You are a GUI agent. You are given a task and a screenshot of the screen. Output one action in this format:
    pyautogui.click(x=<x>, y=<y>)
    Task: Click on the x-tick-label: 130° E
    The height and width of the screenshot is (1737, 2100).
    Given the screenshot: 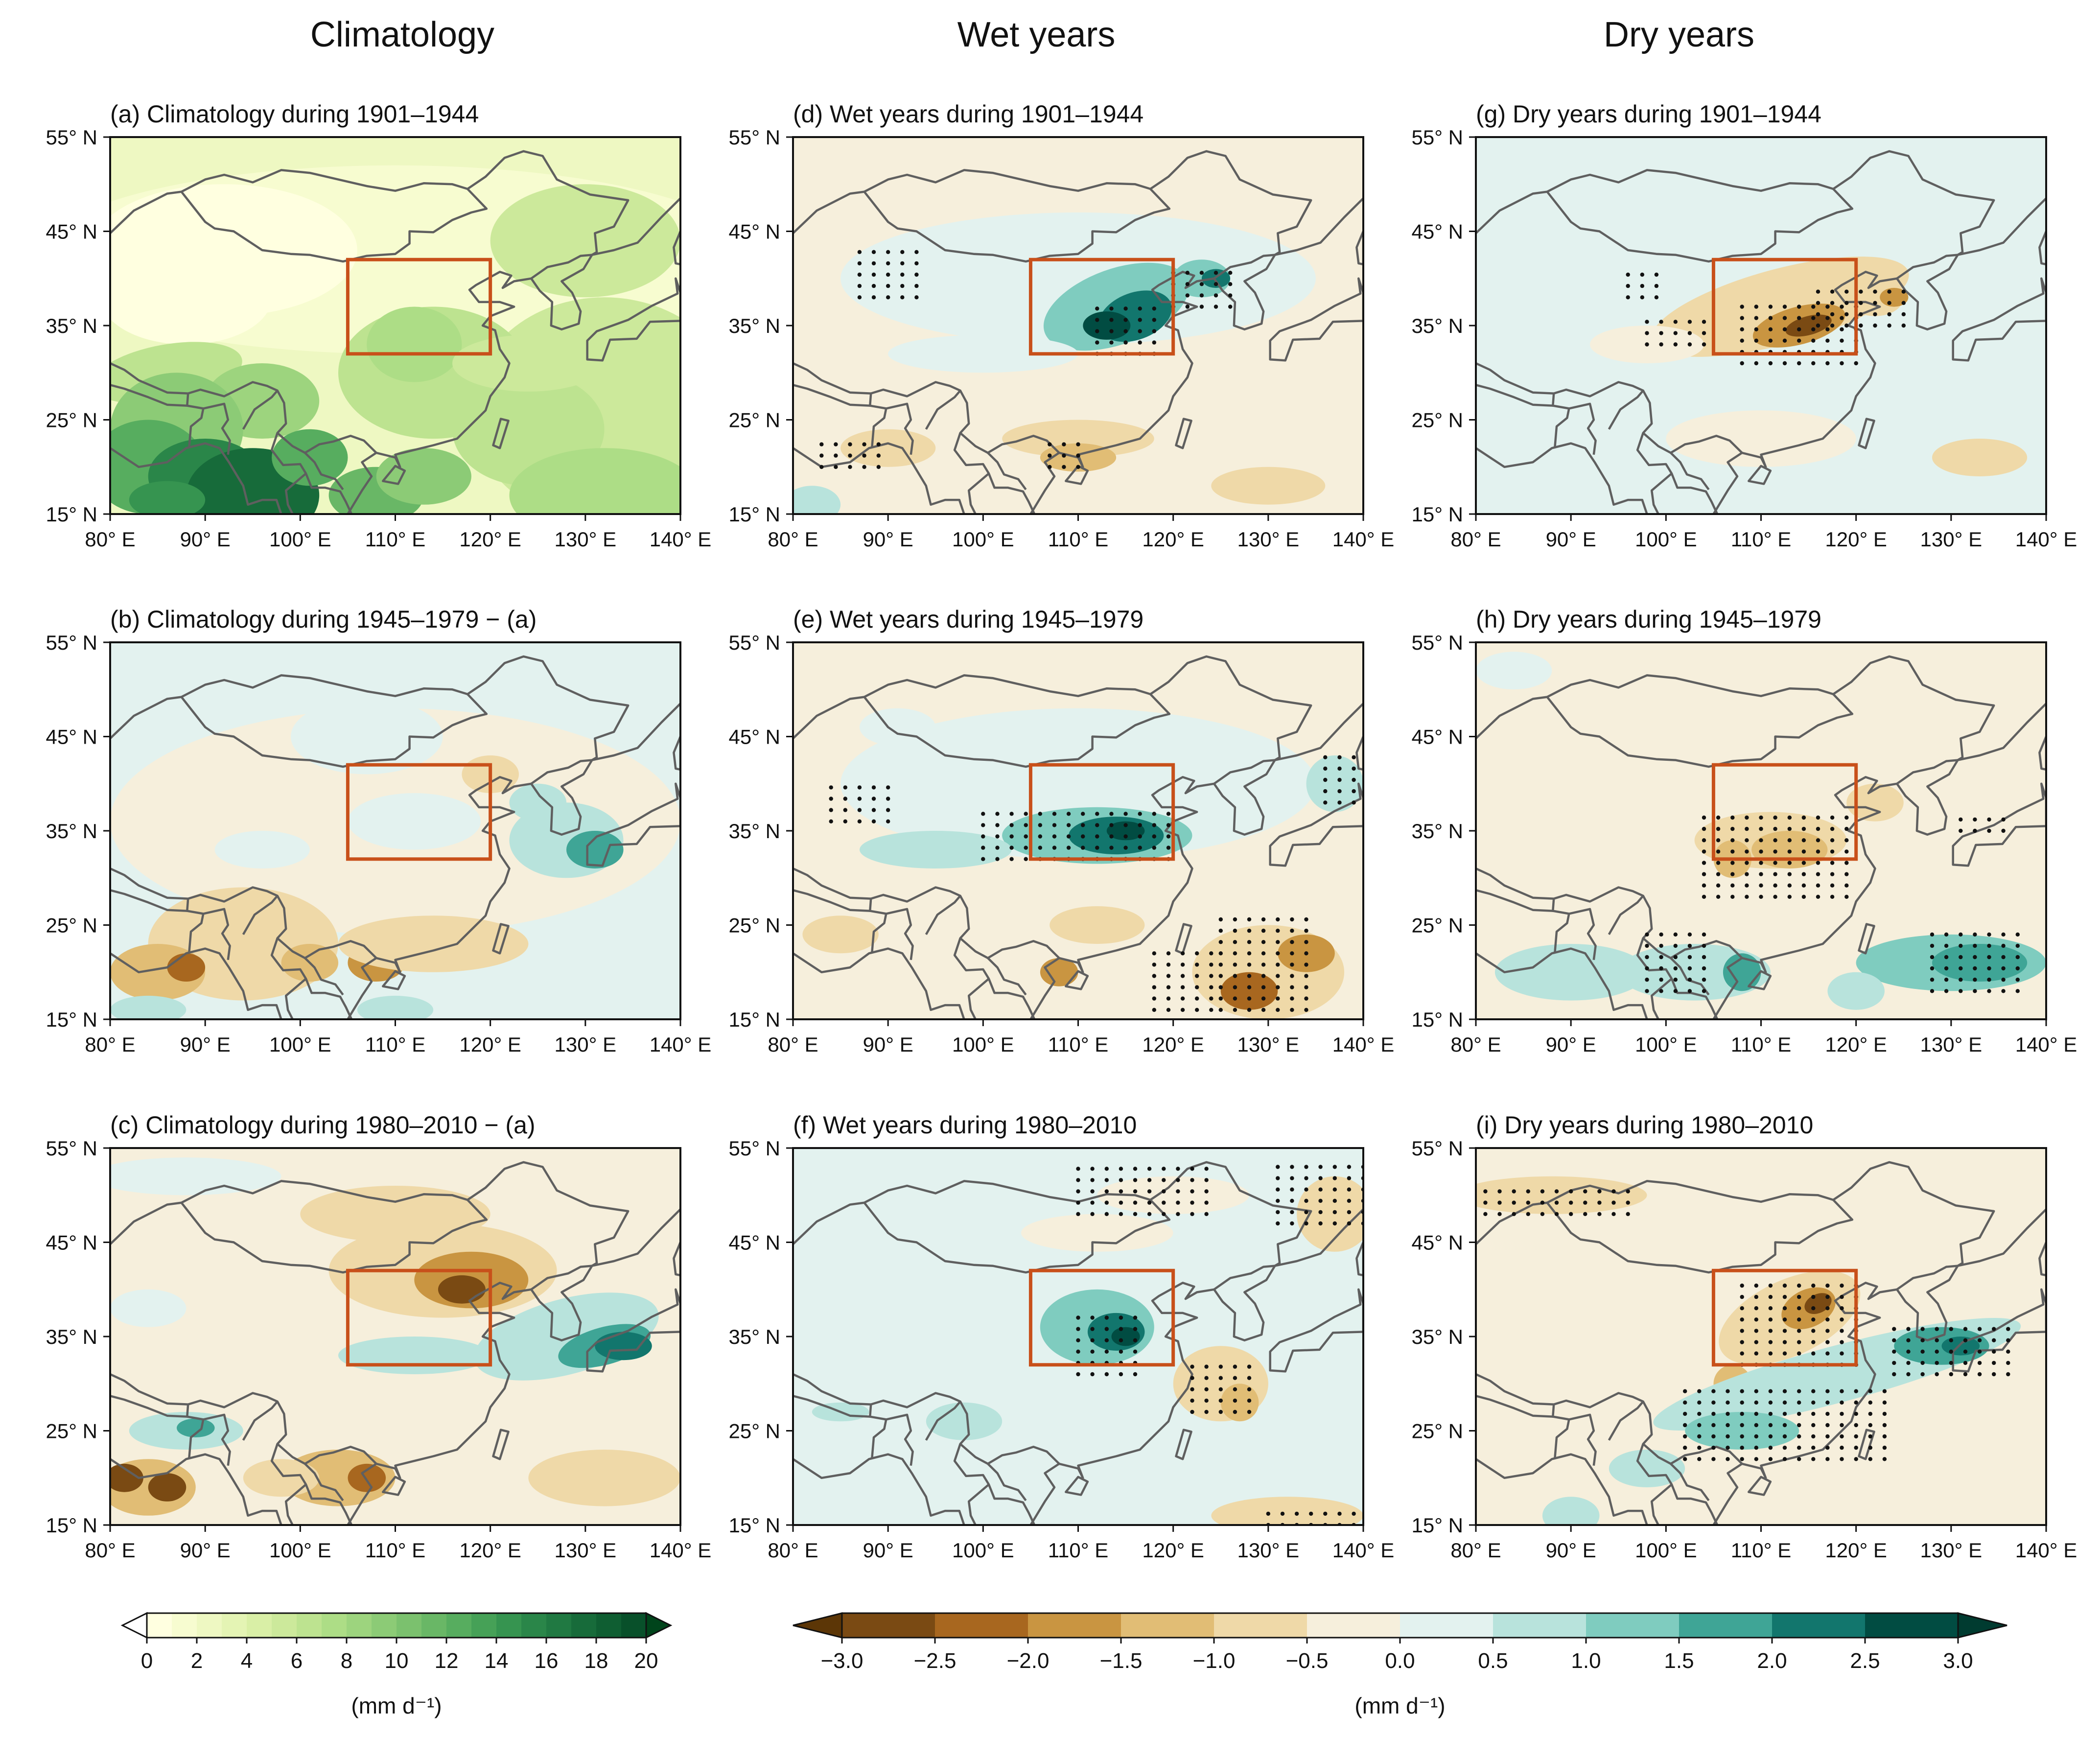 What is the action you would take?
    pyautogui.click(x=1951, y=540)
    